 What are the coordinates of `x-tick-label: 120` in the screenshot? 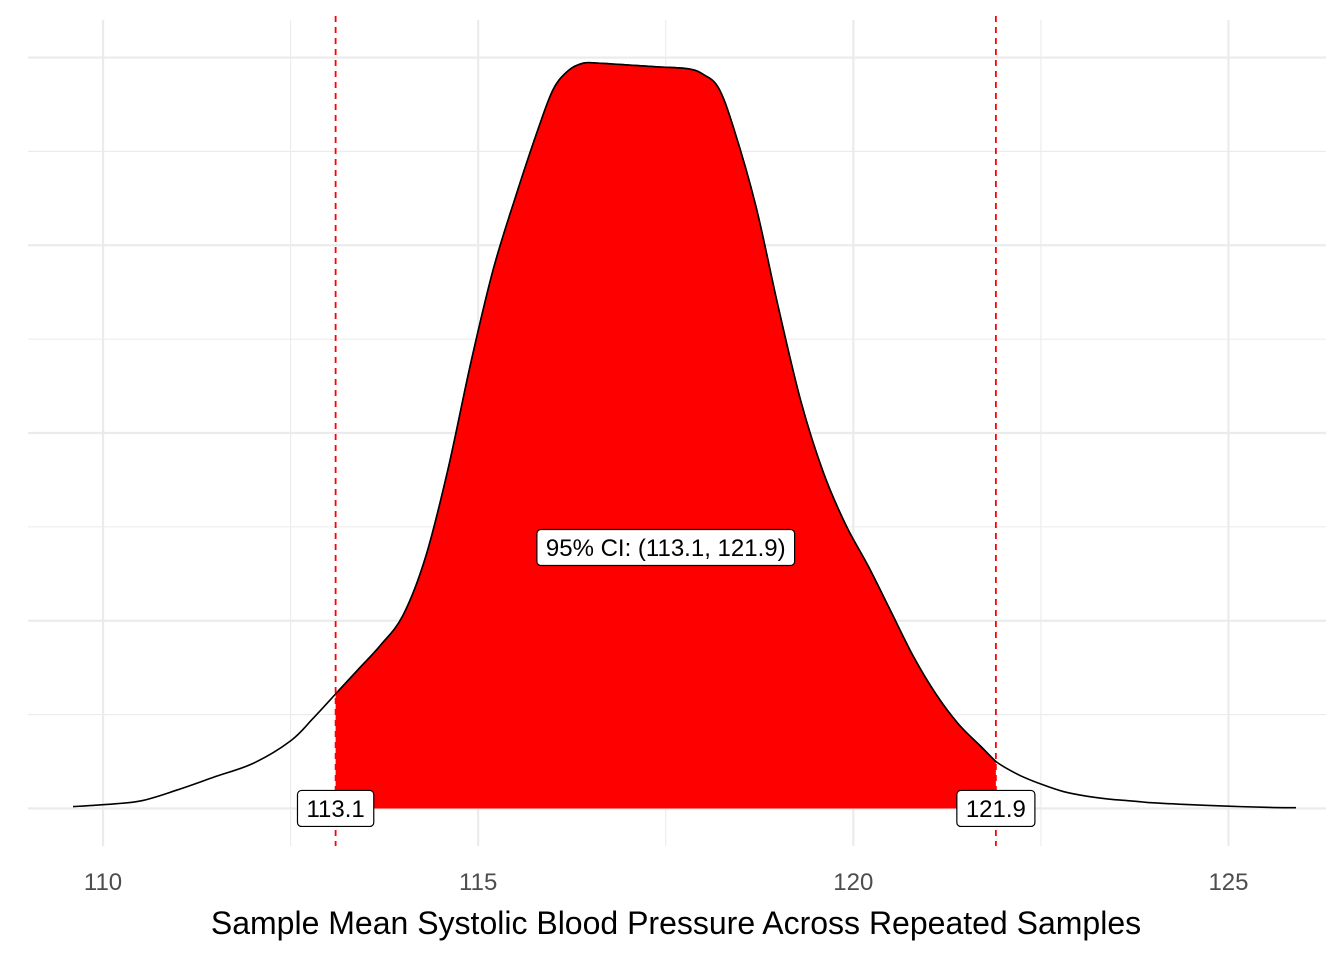 It's located at (853, 882).